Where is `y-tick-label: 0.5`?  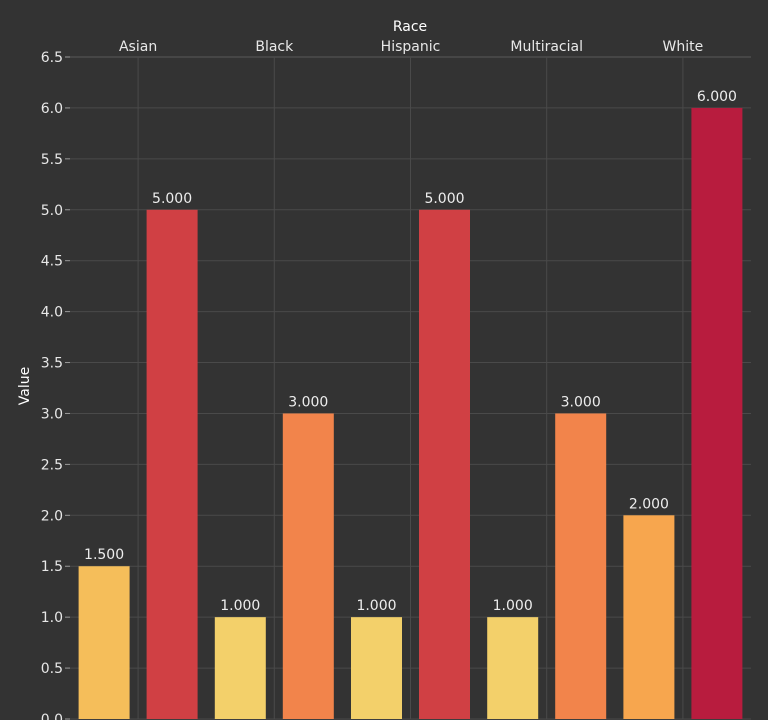 y-tick-label: 0.5 is located at coordinates (52, 669).